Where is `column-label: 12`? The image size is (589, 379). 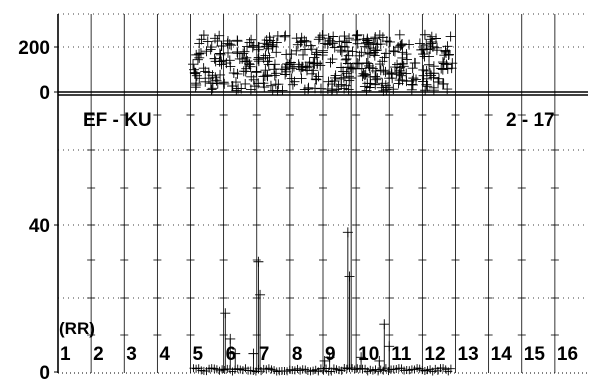
column-label: 12 is located at coordinates (434, 354).